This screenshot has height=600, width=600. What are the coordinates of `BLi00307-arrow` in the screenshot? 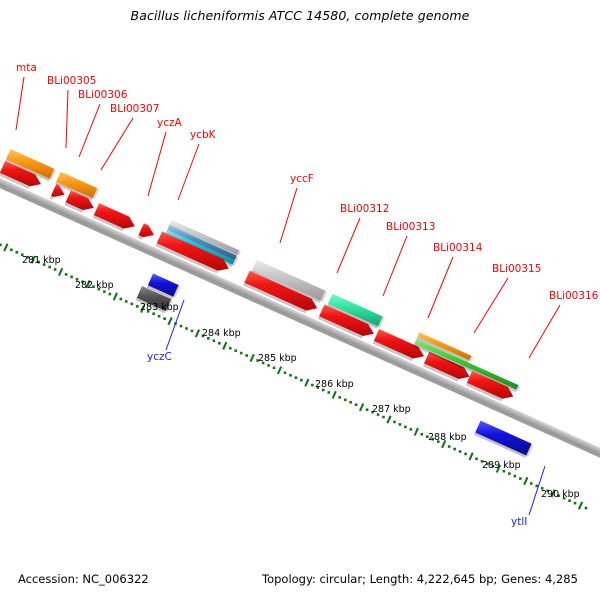 It's located at (113, 217).